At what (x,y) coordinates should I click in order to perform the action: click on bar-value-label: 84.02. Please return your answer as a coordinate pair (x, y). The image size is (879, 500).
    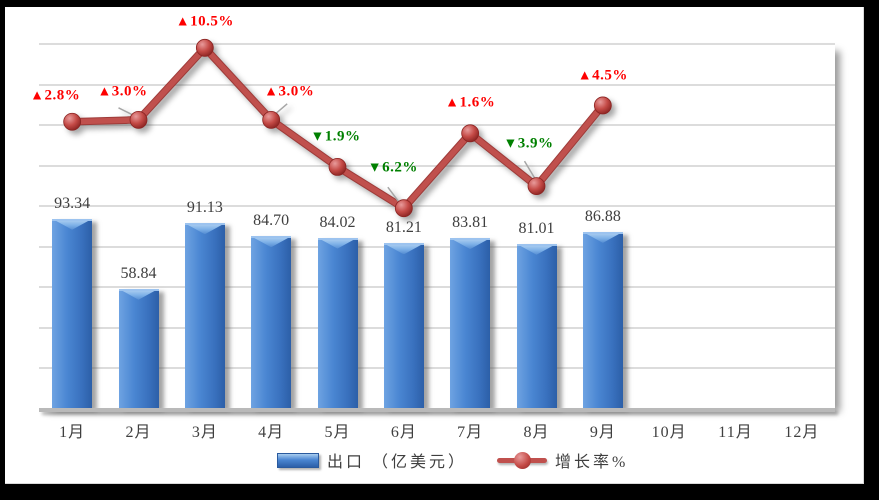
    Looking at the image, I should click on (337, 222).